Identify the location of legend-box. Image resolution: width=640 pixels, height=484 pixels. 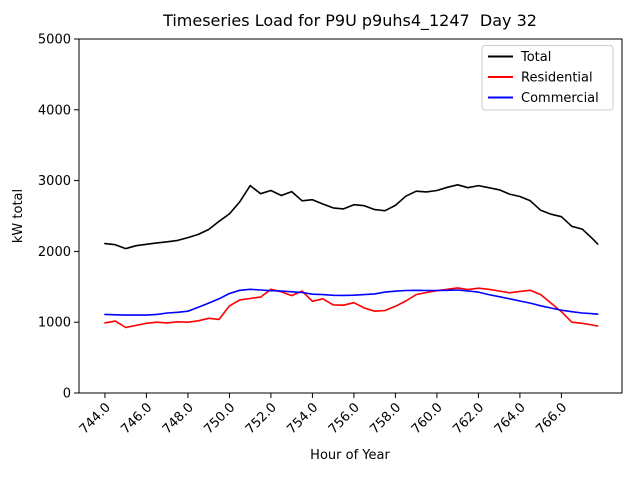
(547, 78).